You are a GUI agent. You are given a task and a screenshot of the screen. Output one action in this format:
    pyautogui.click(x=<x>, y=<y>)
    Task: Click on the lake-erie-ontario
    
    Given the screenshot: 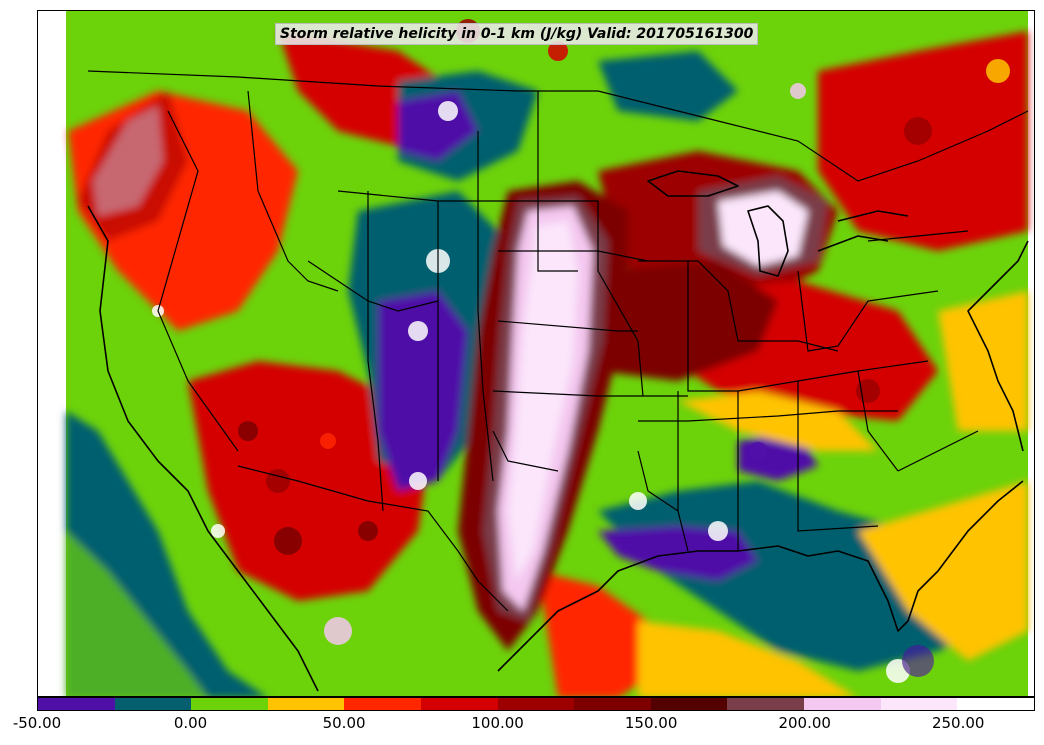 What is the action you would take?
    pyautogui.click(x=863, y=231)
    